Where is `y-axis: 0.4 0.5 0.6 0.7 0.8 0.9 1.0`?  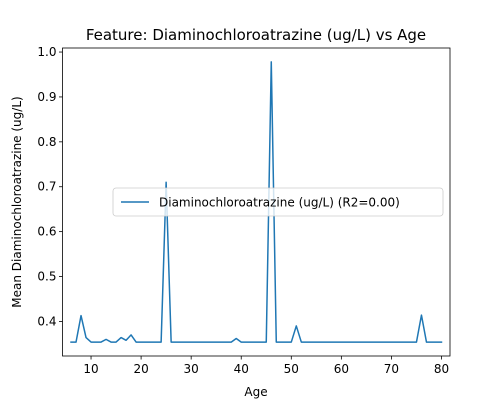
y-axis: 0.4 0.5 0.6 0.7 0.8 0.9 1.0 is located at coordinates (50, 186).